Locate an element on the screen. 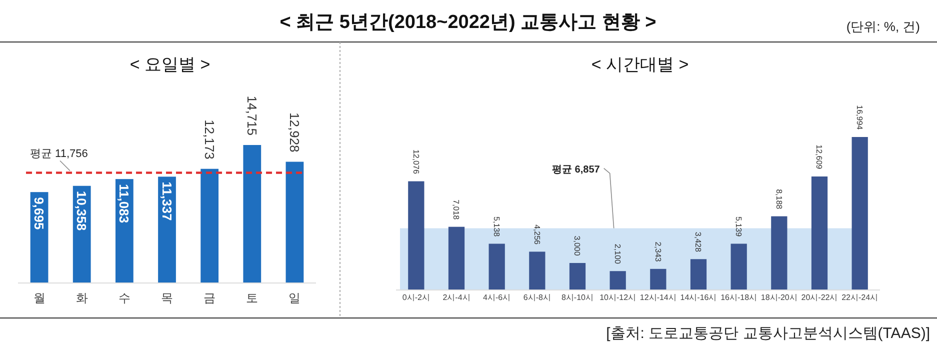 This screenshot has height=349, width=937. data-label: 11,083 is located at coordinates (124, 204).